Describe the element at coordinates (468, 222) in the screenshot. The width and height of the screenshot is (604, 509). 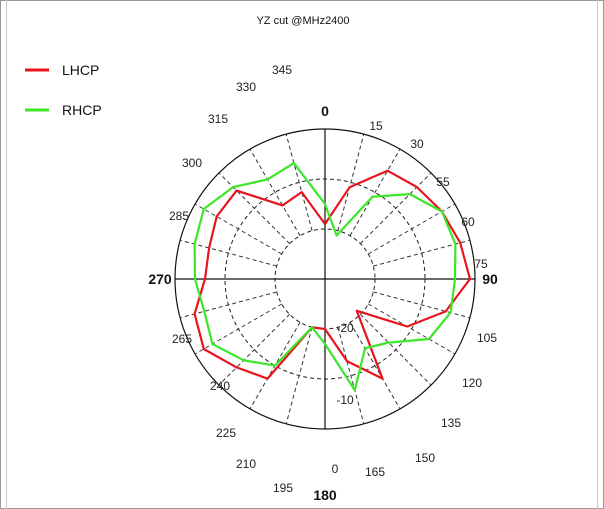
I see `angle-tick-label: 60` at that location.